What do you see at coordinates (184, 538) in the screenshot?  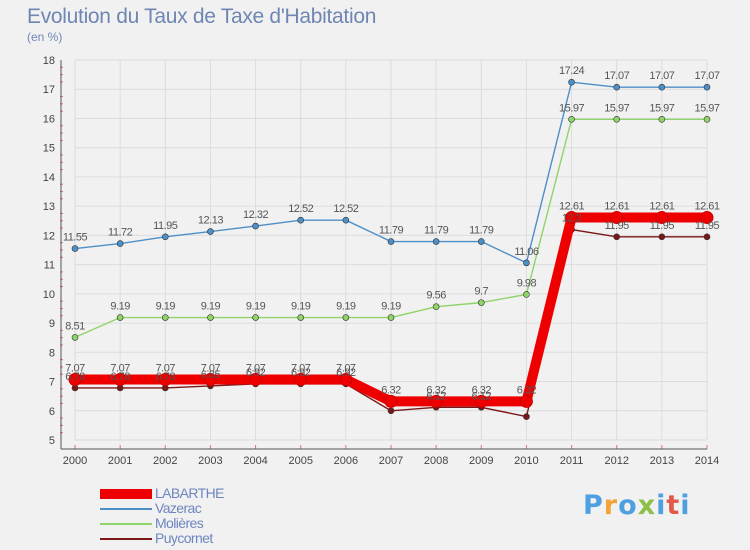 I see `legend-label: Puycornet` at bounding box center [184, 538].